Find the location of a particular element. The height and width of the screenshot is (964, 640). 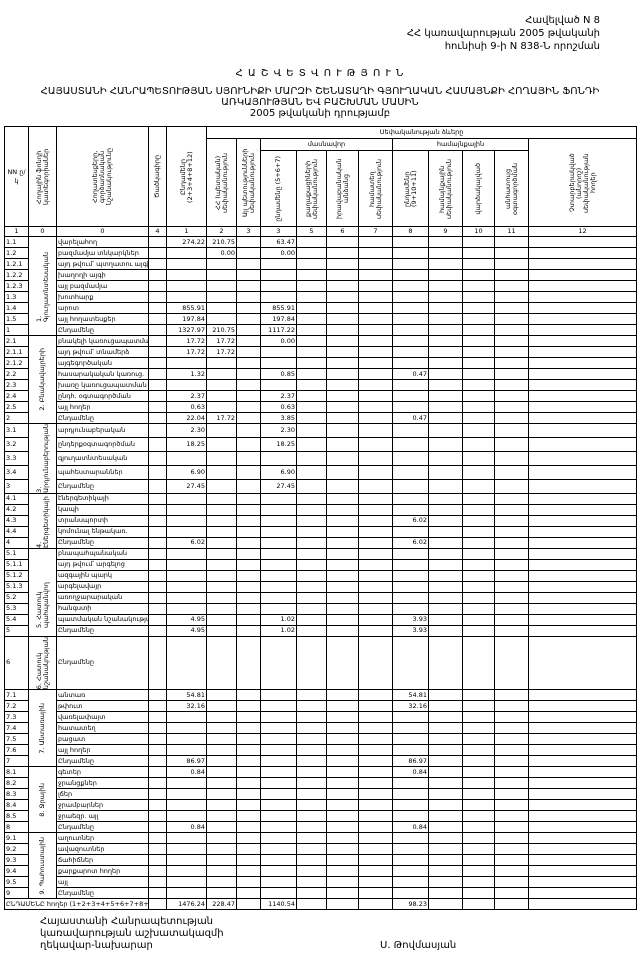

total-name: ԸՆԴԱՄԵՆԸ հողեր (1+2+3+4+5+6+7+8+9) is located at coordinates (76, 904).